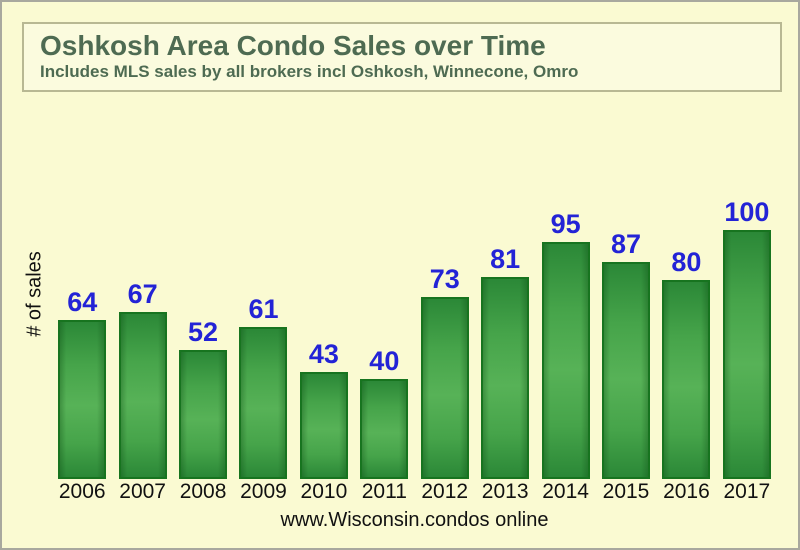  What do you see at coordinates (384, 361) in the screenshot?
I see `bar-value-label: 40` at bounding box center [384, 361].